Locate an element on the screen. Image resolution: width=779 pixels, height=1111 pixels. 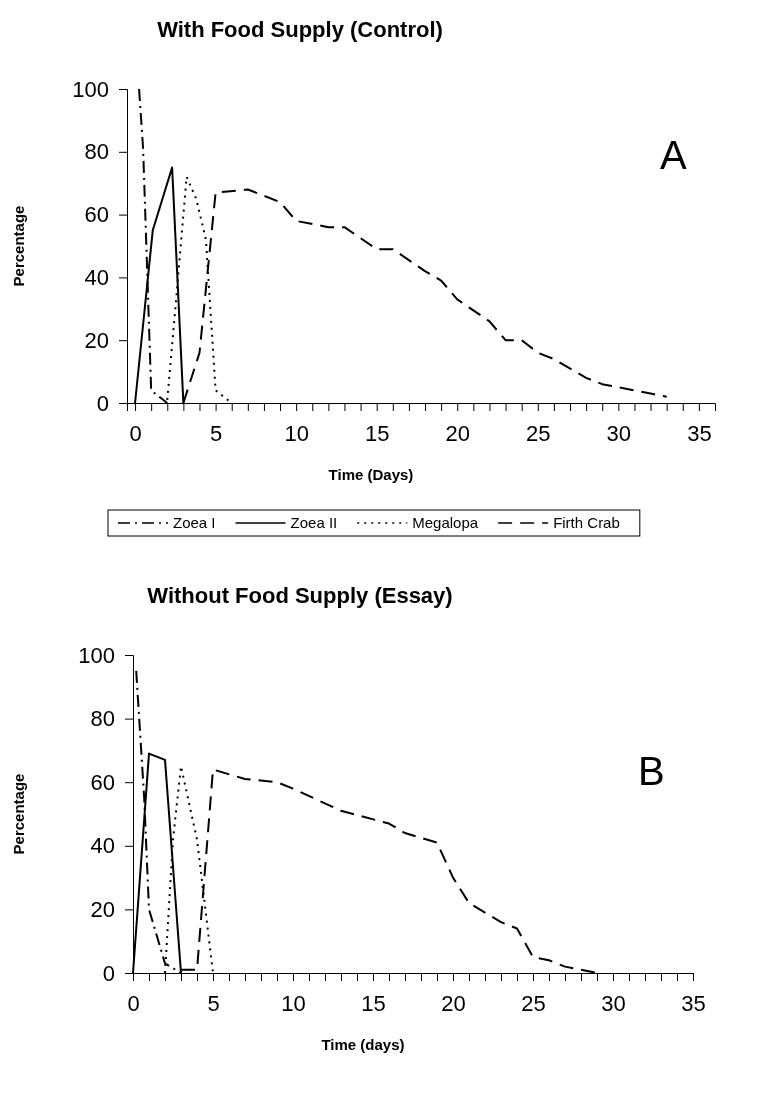
x-axis-title: Time (Days) is located at coordinates (371, 474).